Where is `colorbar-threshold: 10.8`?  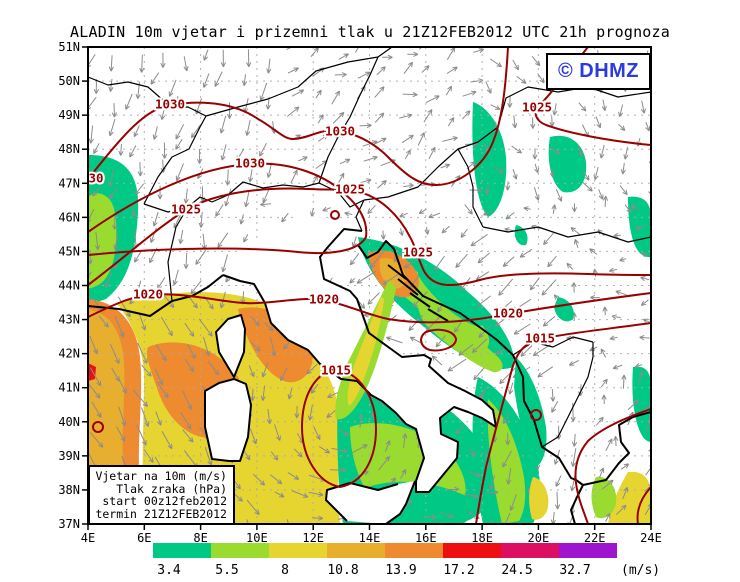 colorbar-threshold: 10.8 is located at coordinates (343, 570).